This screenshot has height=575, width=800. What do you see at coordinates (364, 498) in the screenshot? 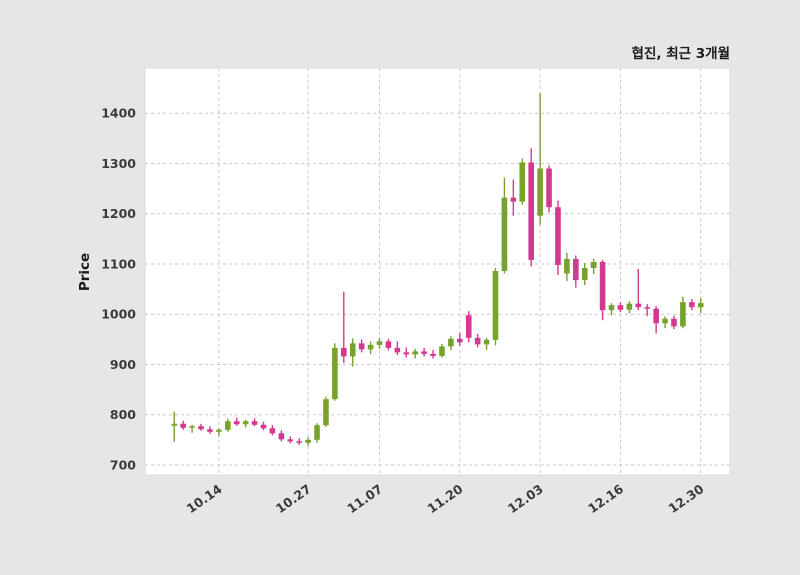
I see `x-tick-label: 11.07` at bounding box center [364, 498].